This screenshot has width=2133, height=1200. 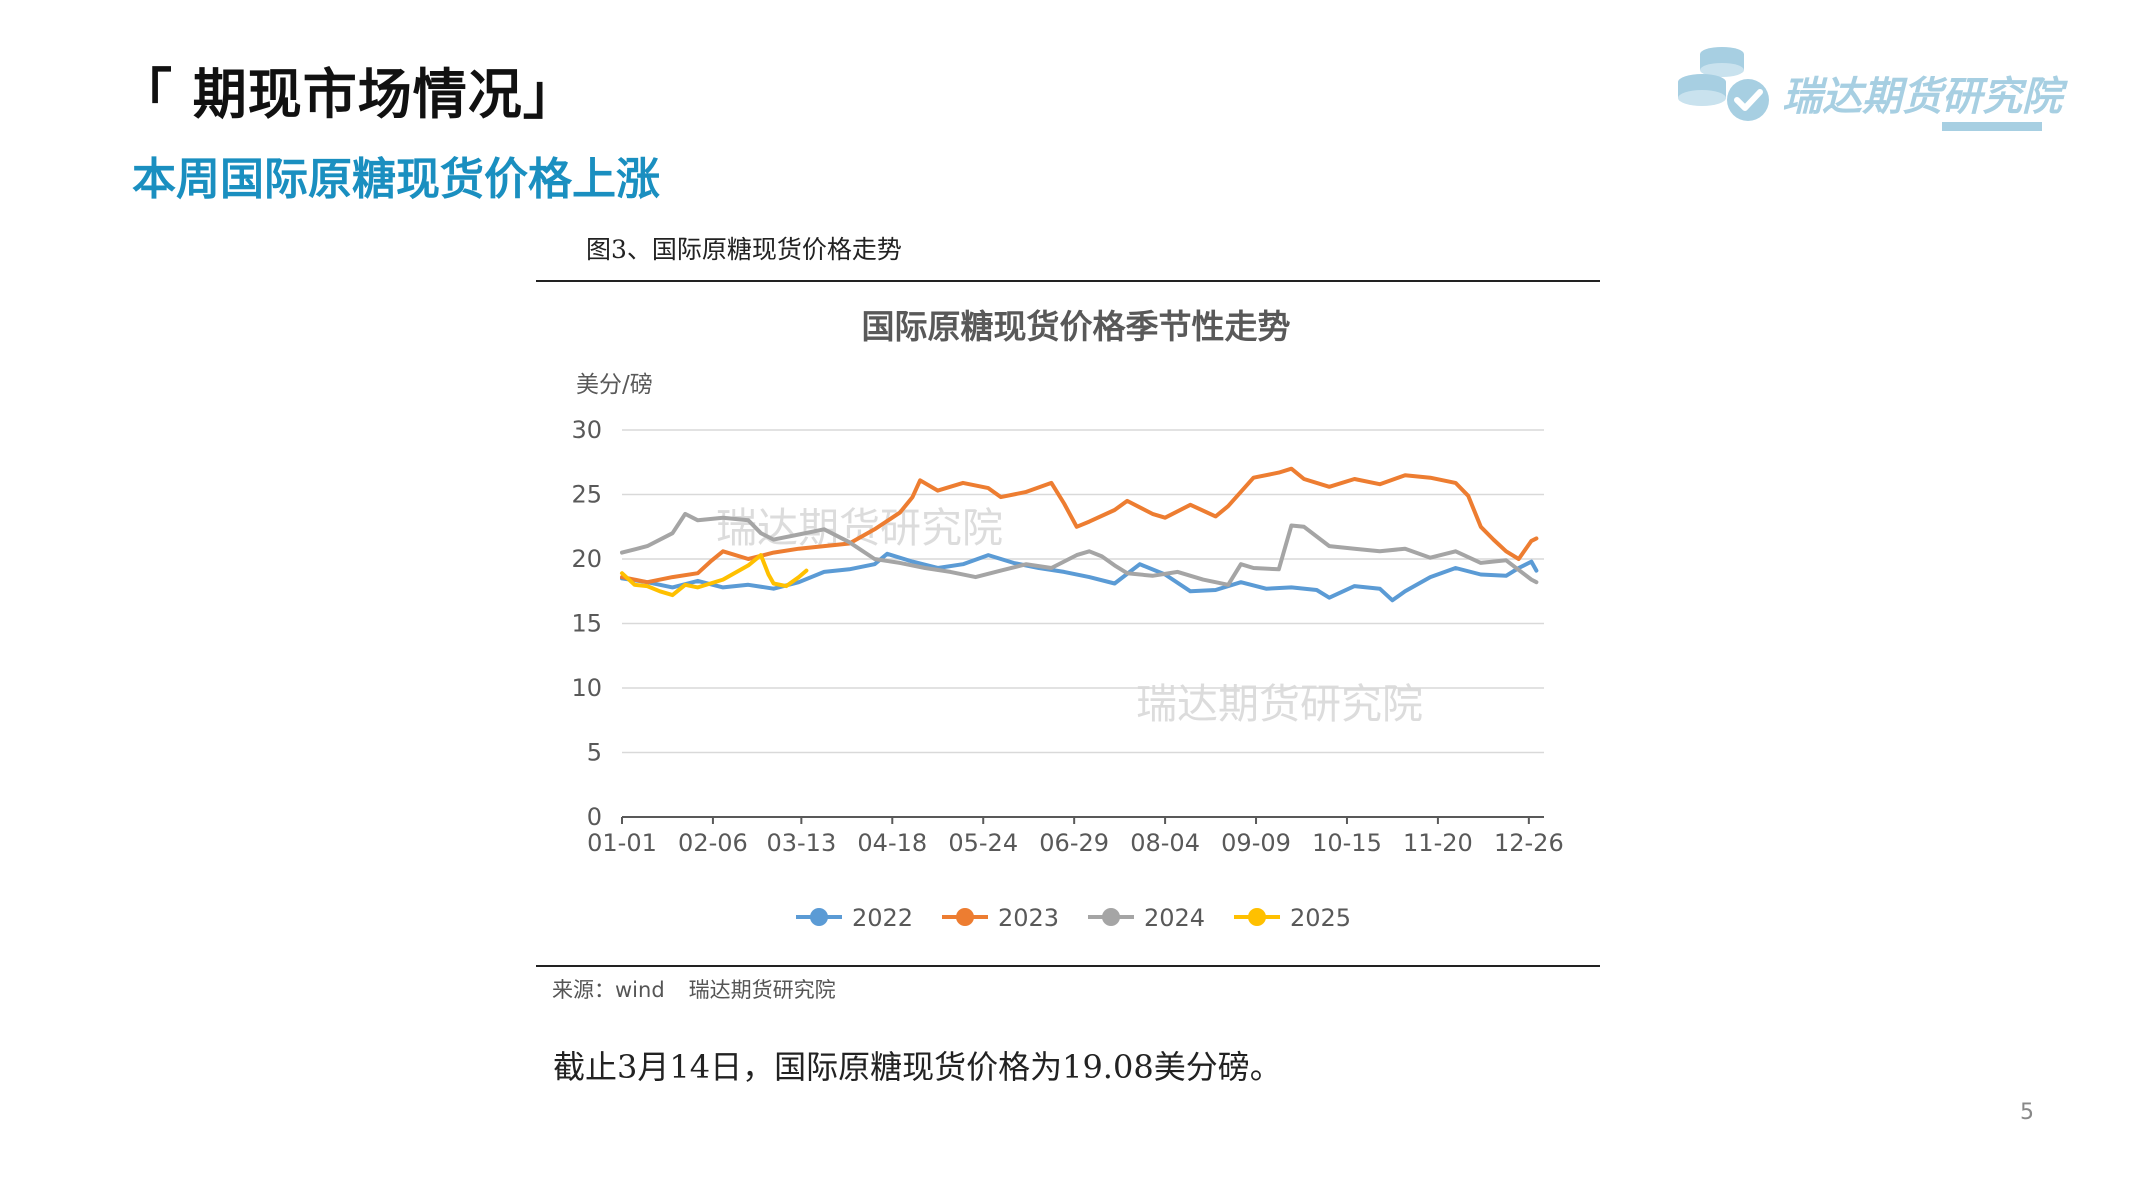 I want to click on x-tick-label-08-04: 08-04, so click(x=1165, y=843).